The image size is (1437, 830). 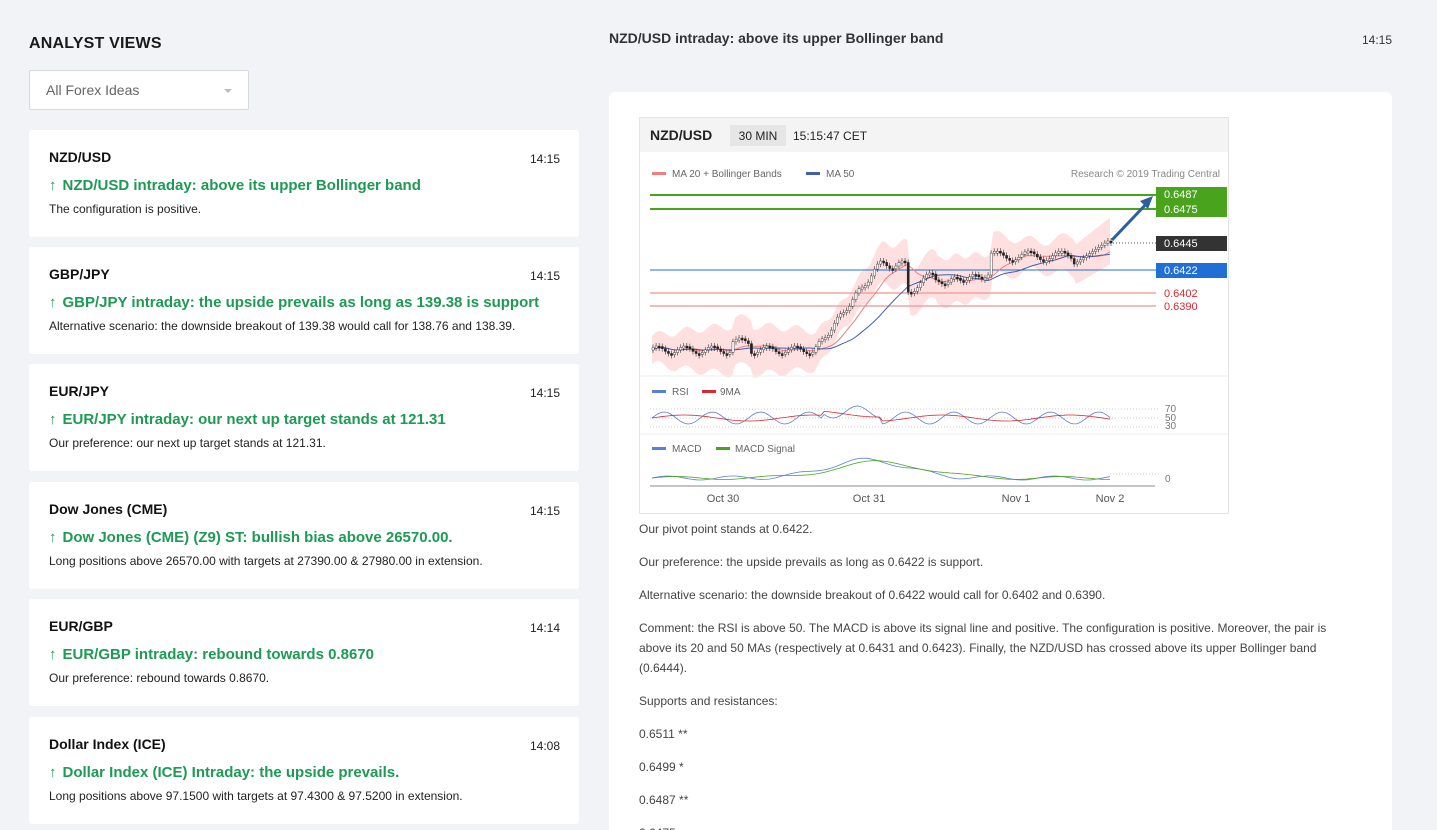 I want to click on article-paragraph: 0.6487 **, so click(x=664, y=800).